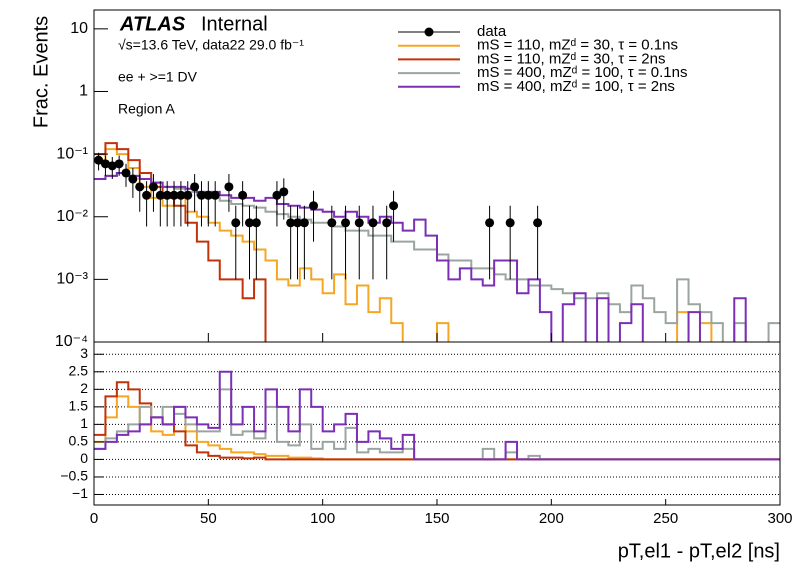 This screenshot has width=796, height=572. What do you see at coordinates (79, 370) in the screenshot?
I see `y-tick-label: 2.5` at bounding box center [79, 370].